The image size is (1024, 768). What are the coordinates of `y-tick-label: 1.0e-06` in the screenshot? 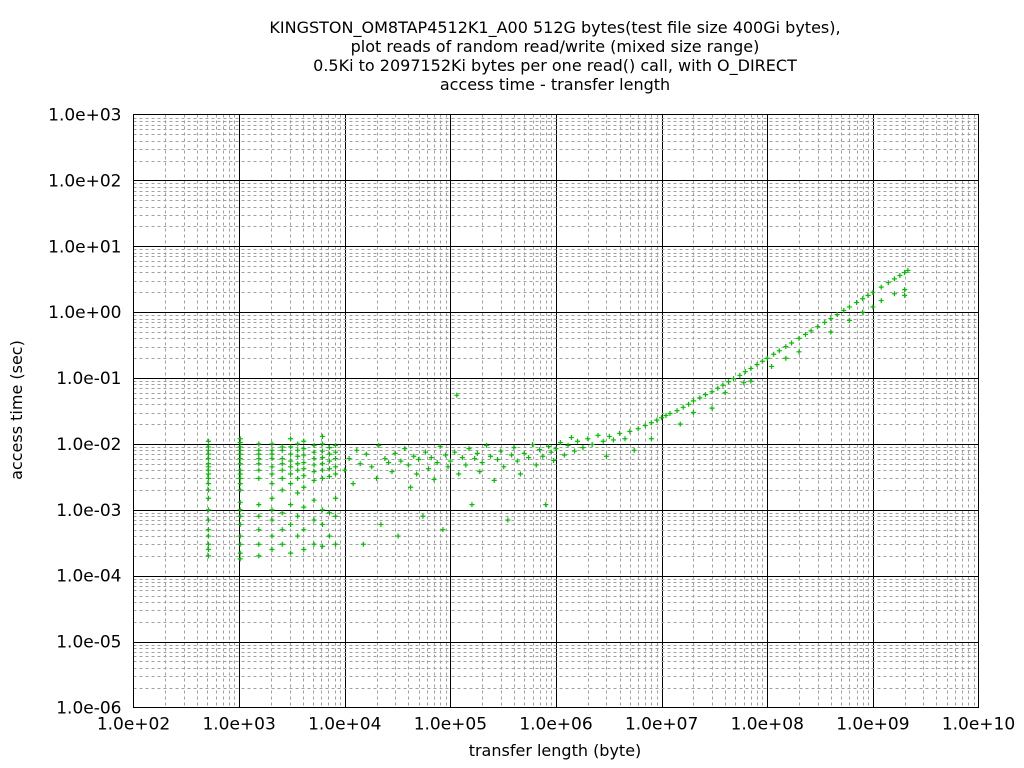 It's located at (88, 709).